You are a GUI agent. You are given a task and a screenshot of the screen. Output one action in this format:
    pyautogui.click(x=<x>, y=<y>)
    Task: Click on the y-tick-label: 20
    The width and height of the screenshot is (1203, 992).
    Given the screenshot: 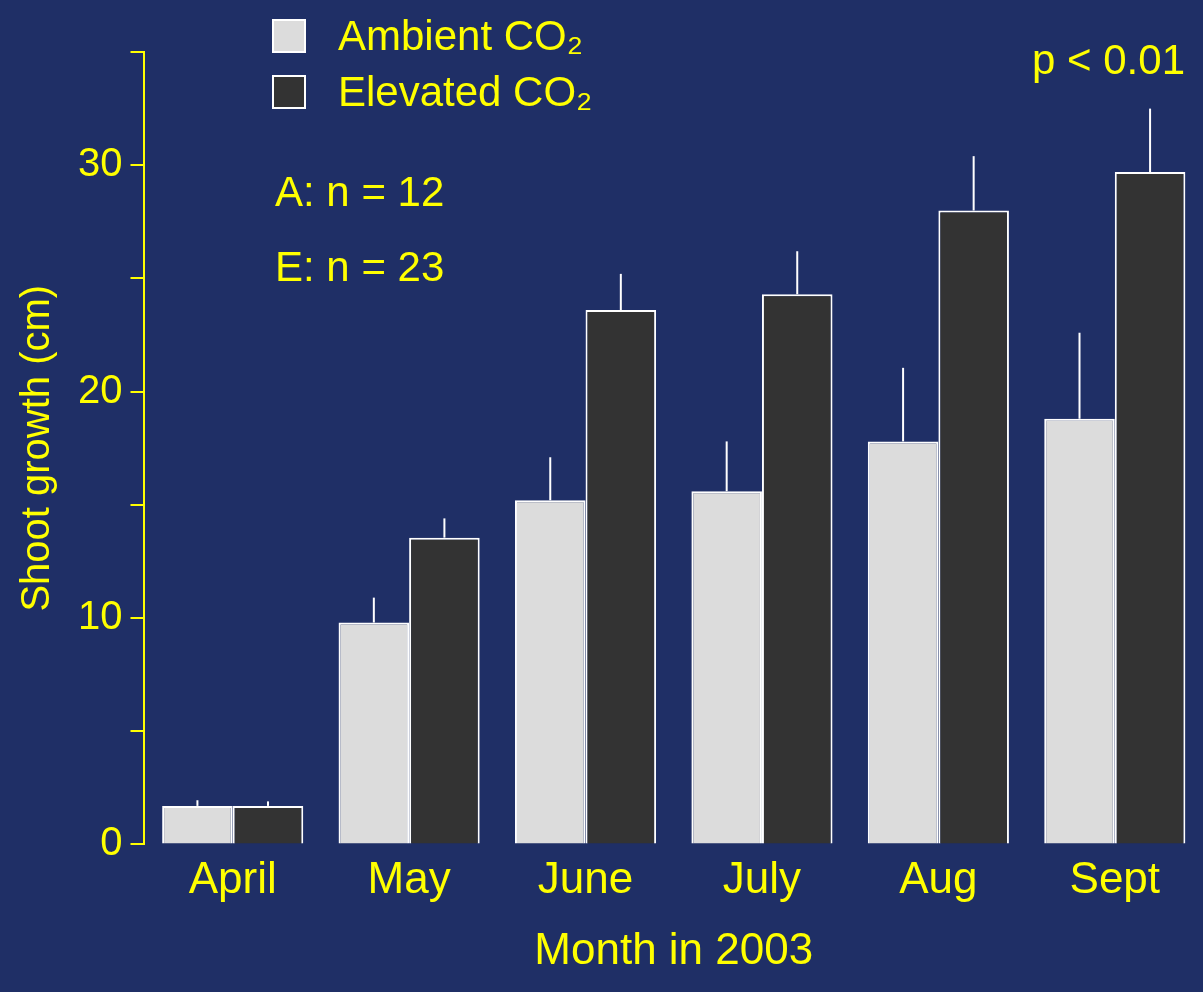 What is the action you would take?
    pyautogui.click(x=100, y=388)
    